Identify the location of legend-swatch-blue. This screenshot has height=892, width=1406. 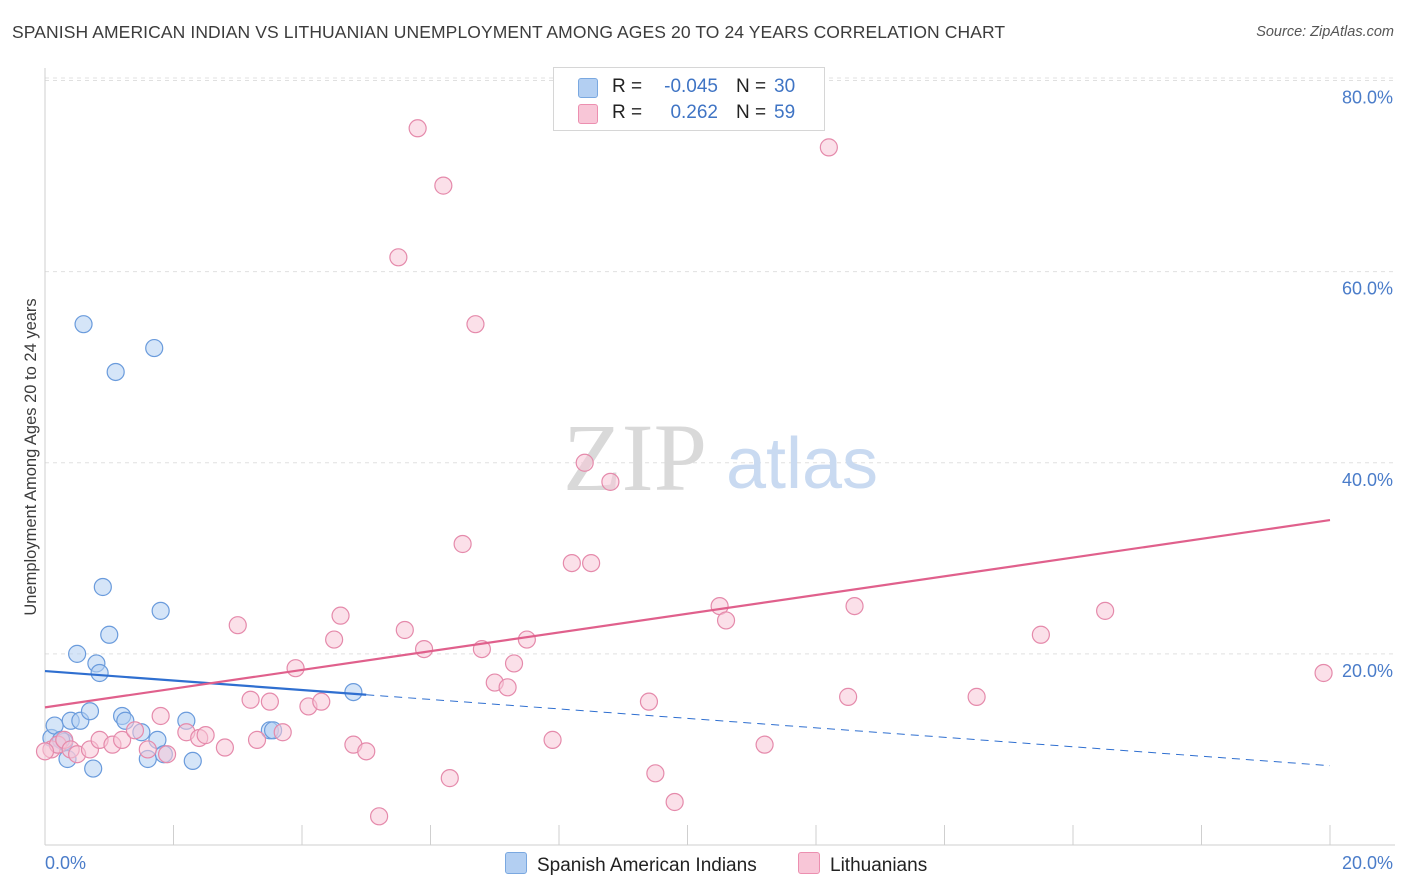
(588, 88).